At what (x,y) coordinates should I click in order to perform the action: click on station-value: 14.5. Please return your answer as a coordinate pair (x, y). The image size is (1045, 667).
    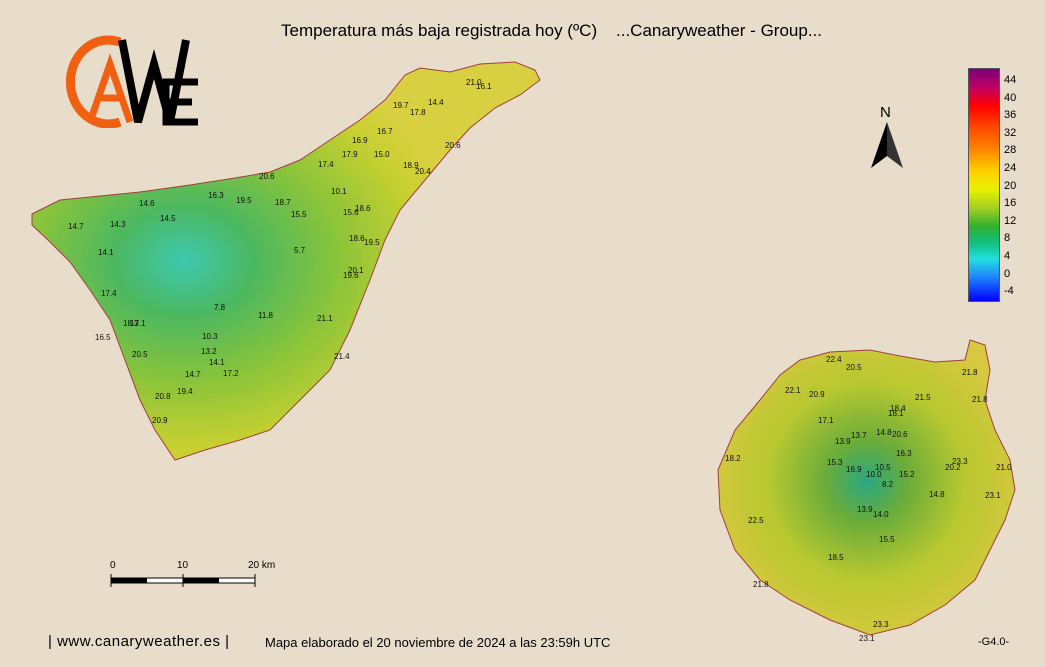
    Looking at the image, I should click on (168, 218).